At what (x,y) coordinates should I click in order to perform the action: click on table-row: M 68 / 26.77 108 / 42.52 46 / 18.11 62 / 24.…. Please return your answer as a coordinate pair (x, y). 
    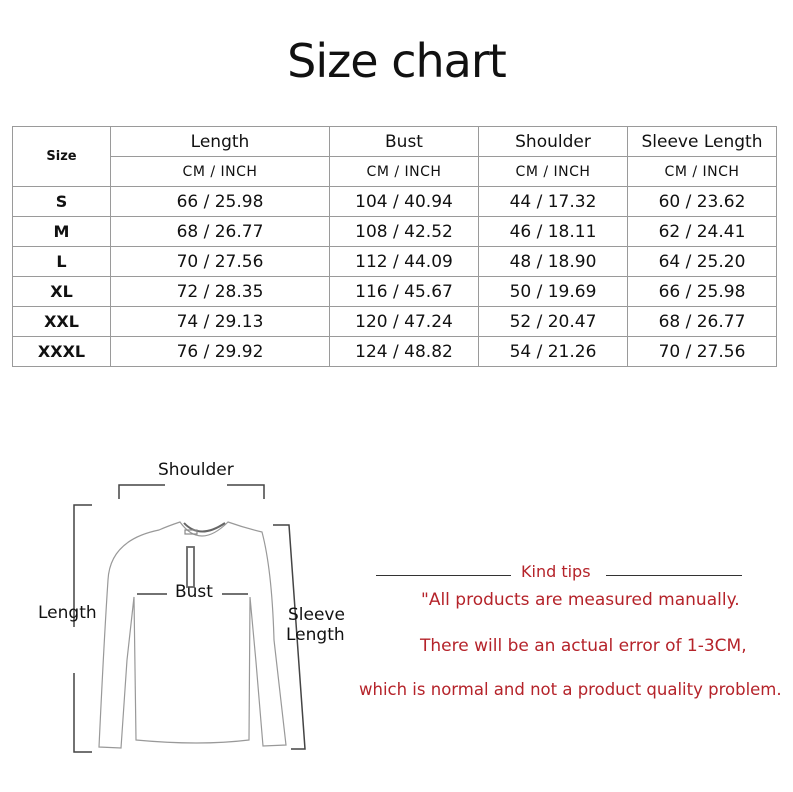
    Looking at the image, I should click on (394, 231).